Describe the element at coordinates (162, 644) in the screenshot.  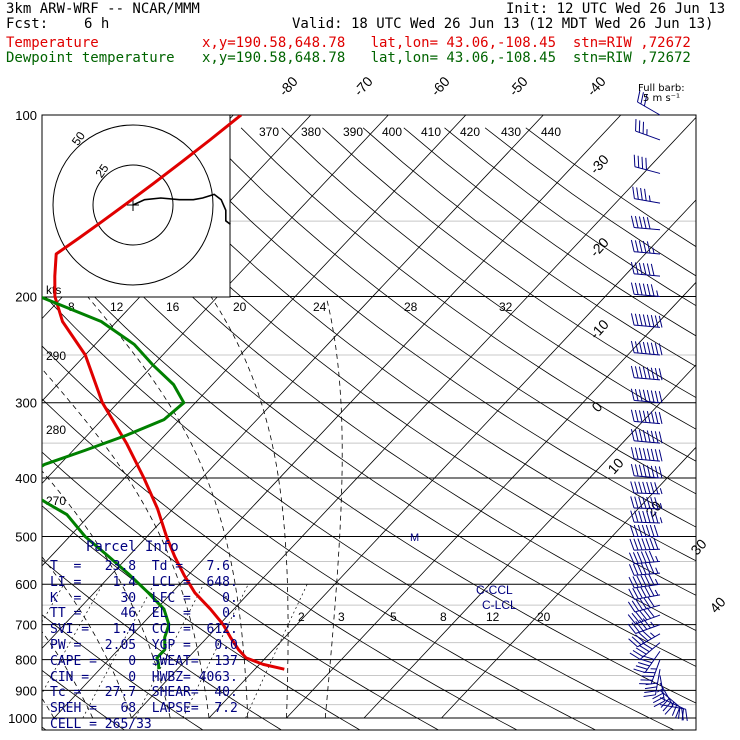
I see `dry-adiabat` at that location.